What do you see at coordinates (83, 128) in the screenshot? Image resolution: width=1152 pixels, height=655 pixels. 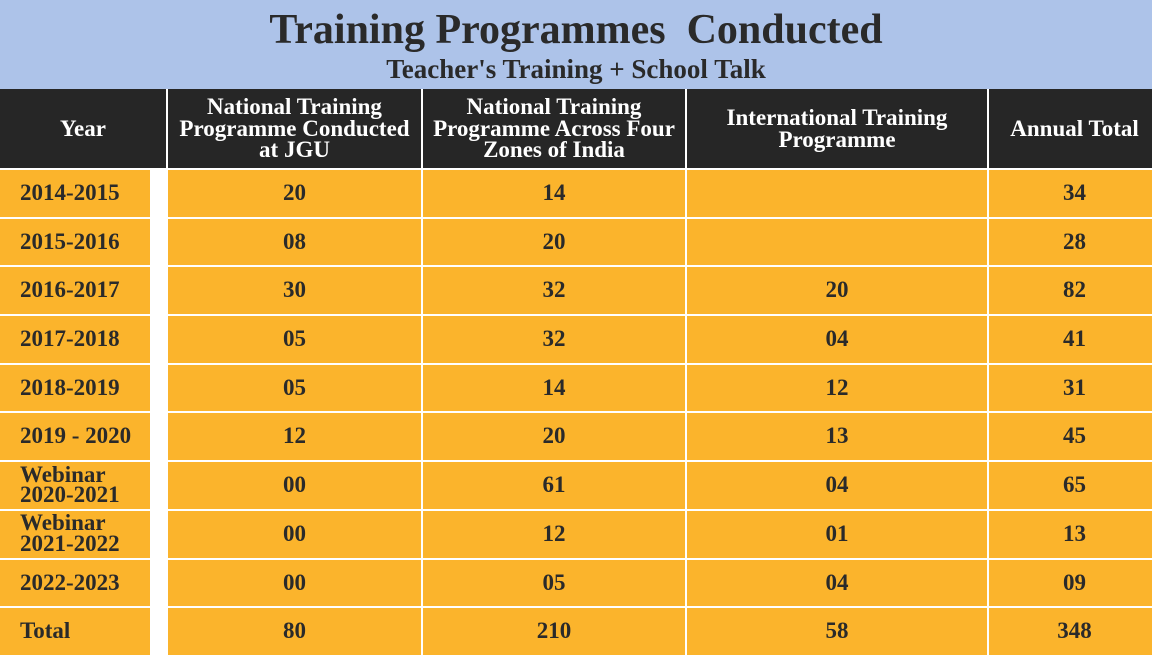 I see `column-header: Year` at bounding box center [83, 128].